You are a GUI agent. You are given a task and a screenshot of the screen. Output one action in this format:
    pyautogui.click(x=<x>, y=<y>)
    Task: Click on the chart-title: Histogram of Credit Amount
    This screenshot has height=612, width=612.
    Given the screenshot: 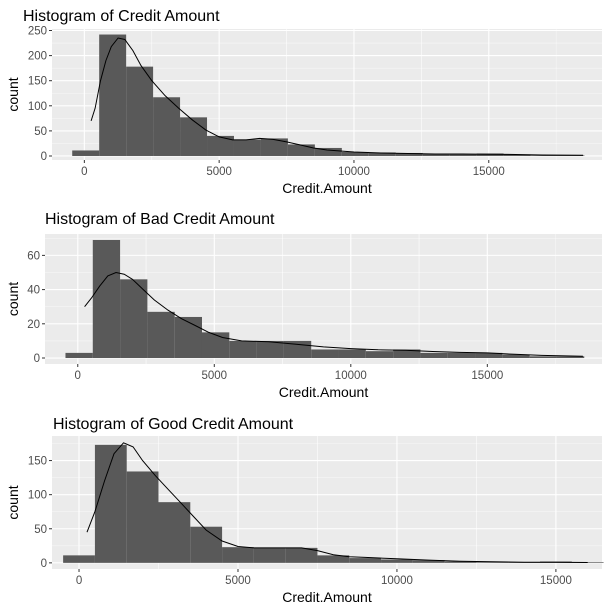 What is the action you would take?
    pyautogui.click(x=121, y=16)
    